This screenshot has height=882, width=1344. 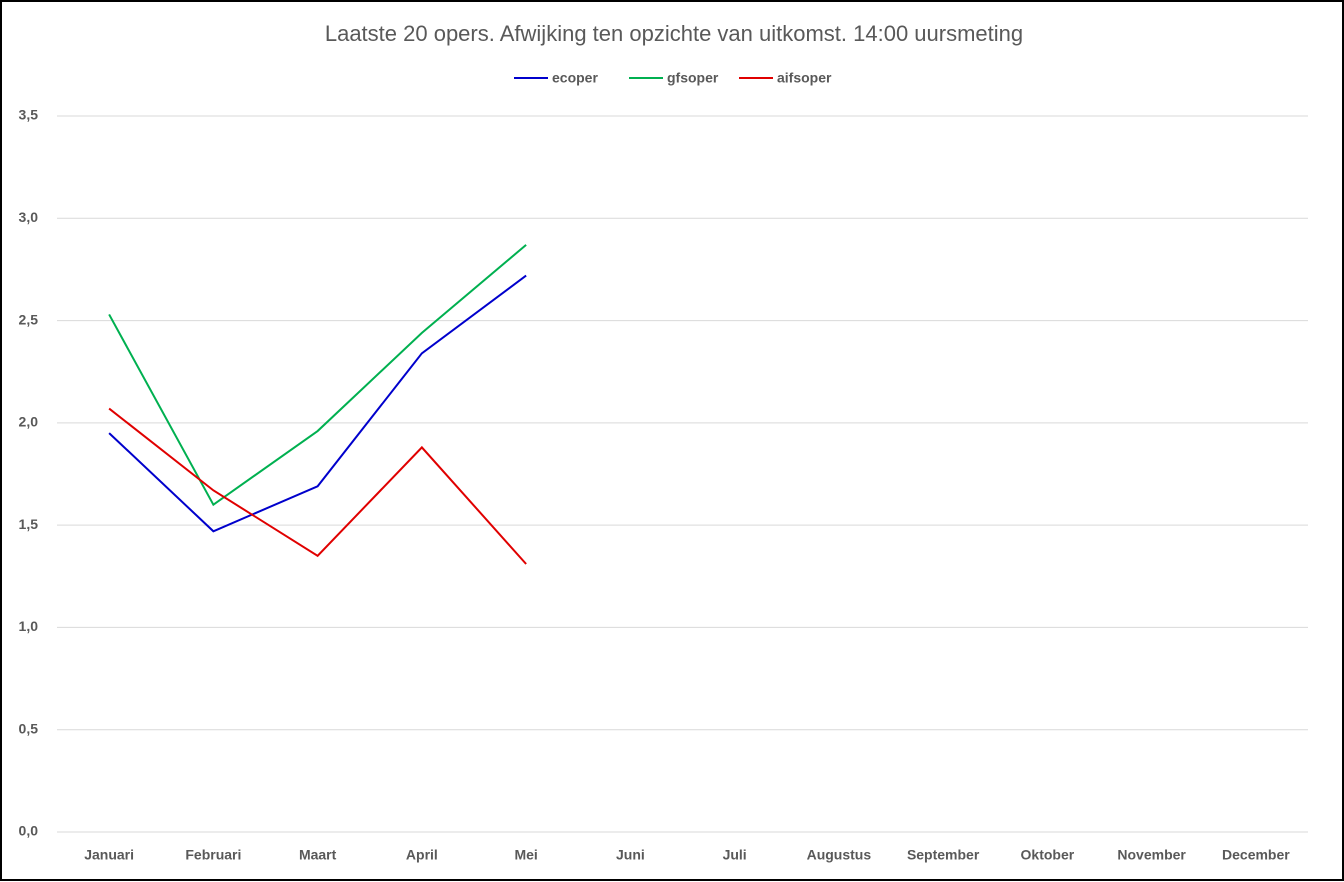 What do you see at coordinates (630, 855) in the screenshot?
I see `x-tick-label: Juni` at bounding box center [630, 855].